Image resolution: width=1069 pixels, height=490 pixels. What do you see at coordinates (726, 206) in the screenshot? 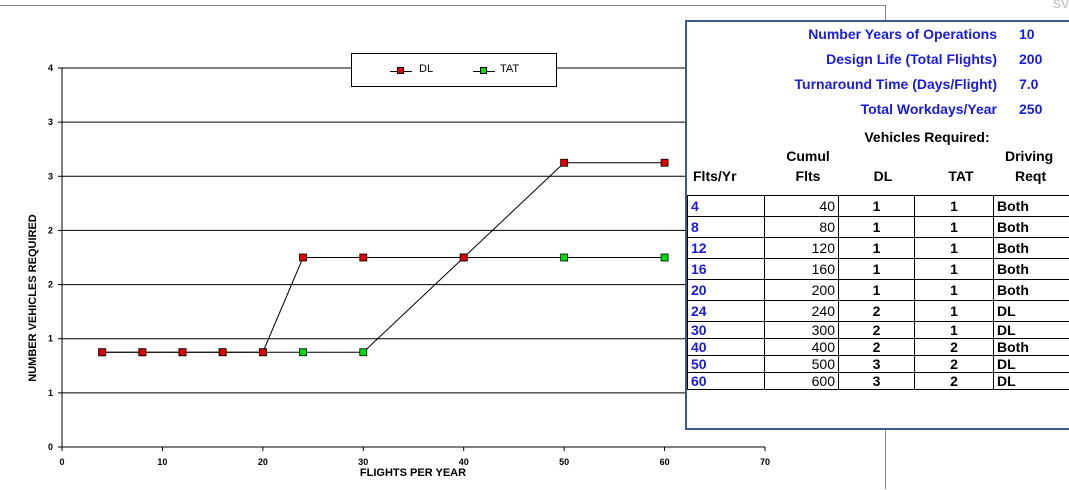
I see `flts-cell: 4` at bounding box center [726, 206].